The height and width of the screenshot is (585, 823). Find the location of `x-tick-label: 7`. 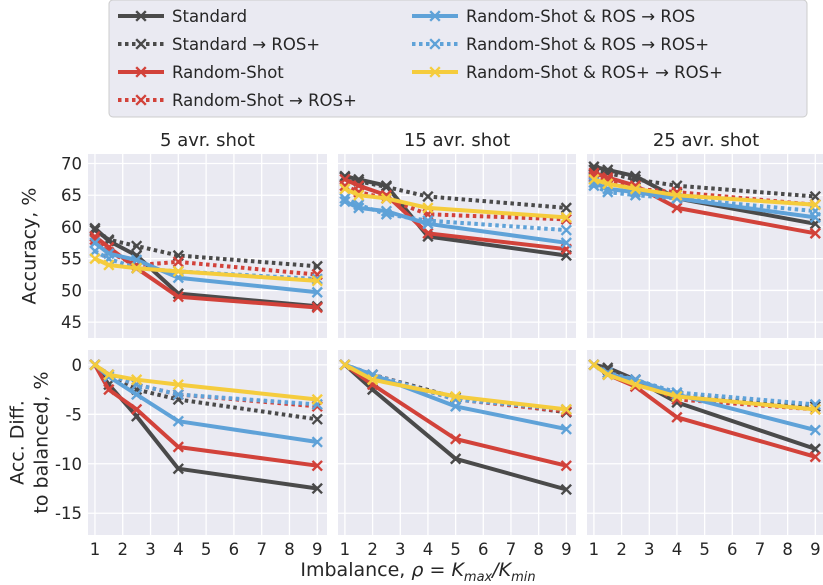

x-tick-label: 7 is located at coordinates (261, 549).